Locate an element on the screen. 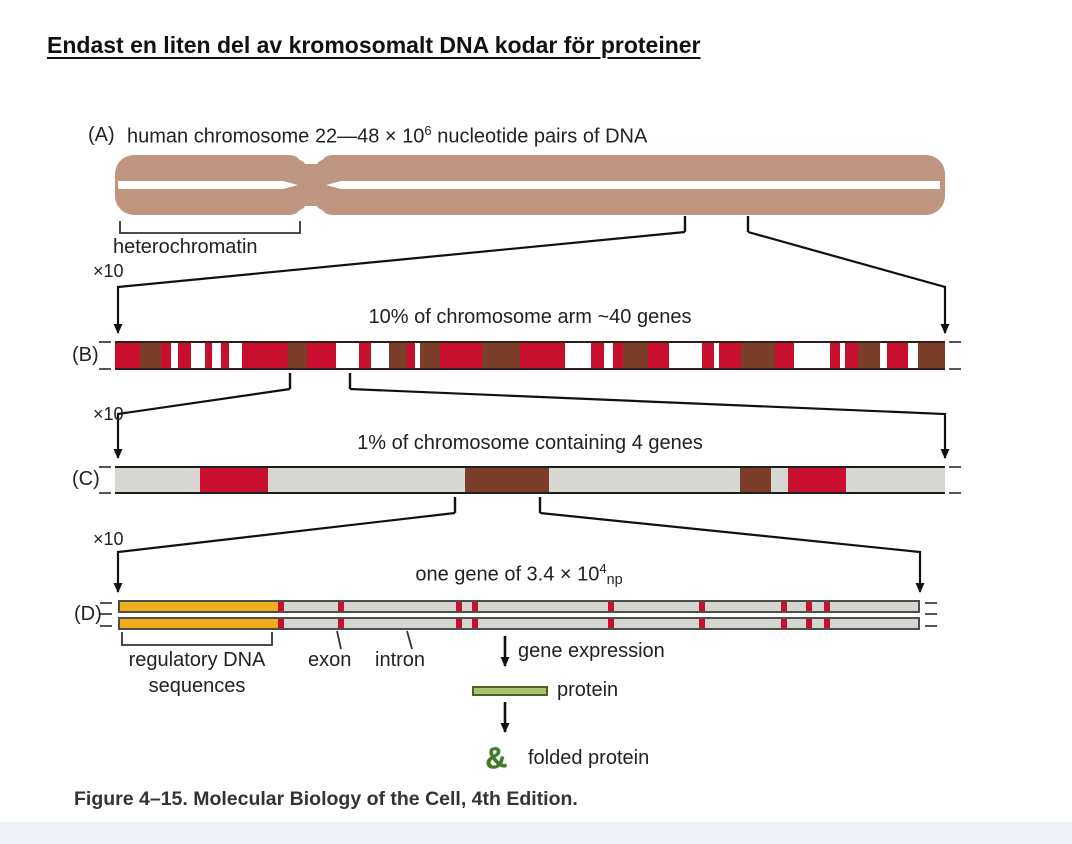 The image size is (1072, 844). band-b-chromosome-arm is located at coordinates (530, 355).